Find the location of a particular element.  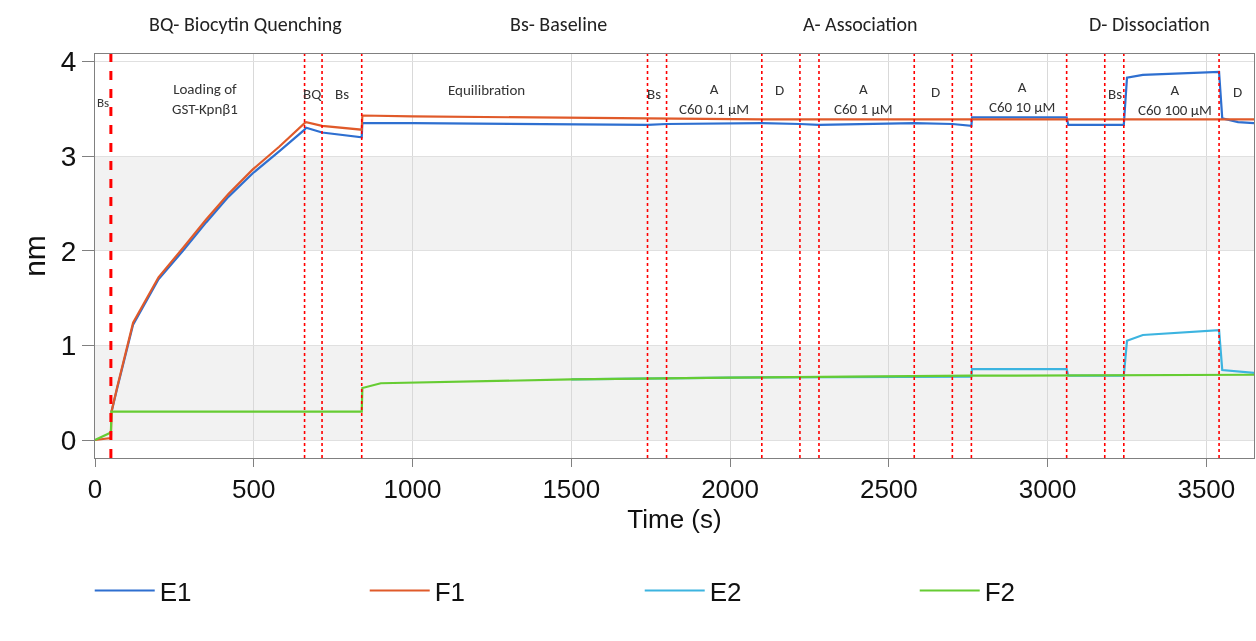

legend-label: E2 is located at coordinates (725, 591).